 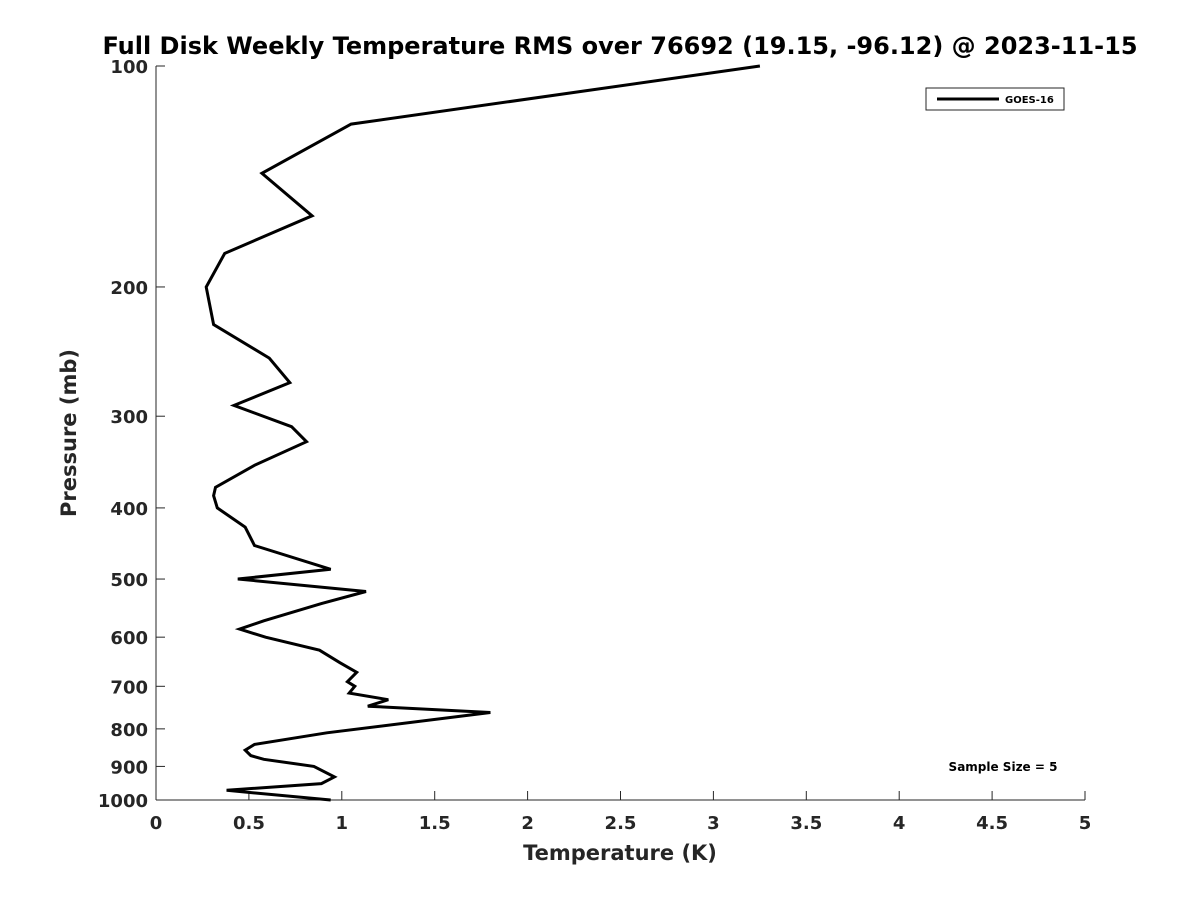 I want to click on x-tick-label: 4, so click(x=899, y=823).